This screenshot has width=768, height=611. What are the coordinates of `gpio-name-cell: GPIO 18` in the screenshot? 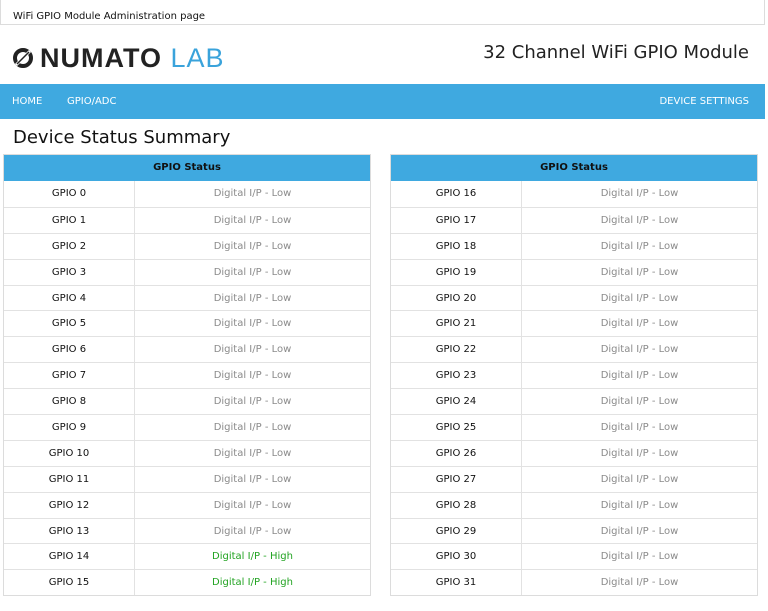 It's located at (456, 246).